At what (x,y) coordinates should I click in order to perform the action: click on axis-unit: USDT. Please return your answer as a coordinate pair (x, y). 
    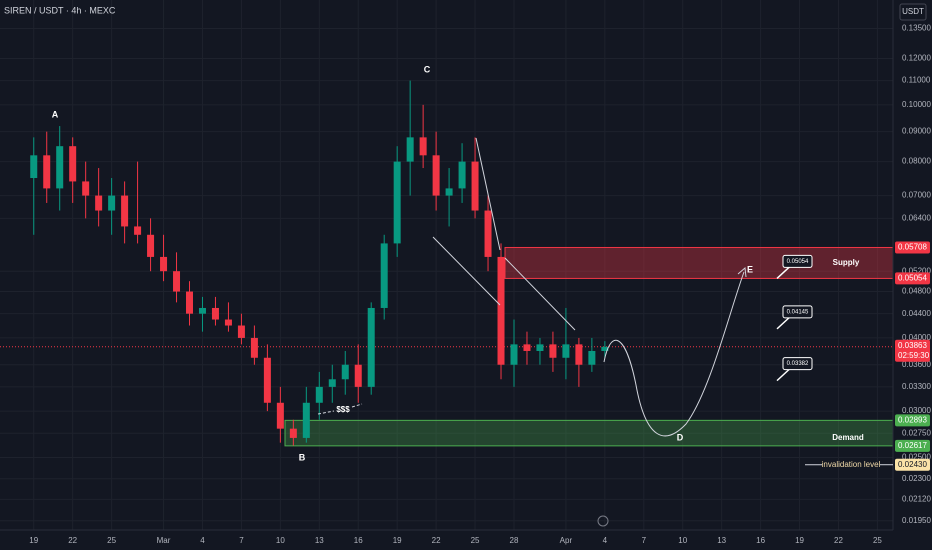
    Looking at the image, I should click on (913, 11).